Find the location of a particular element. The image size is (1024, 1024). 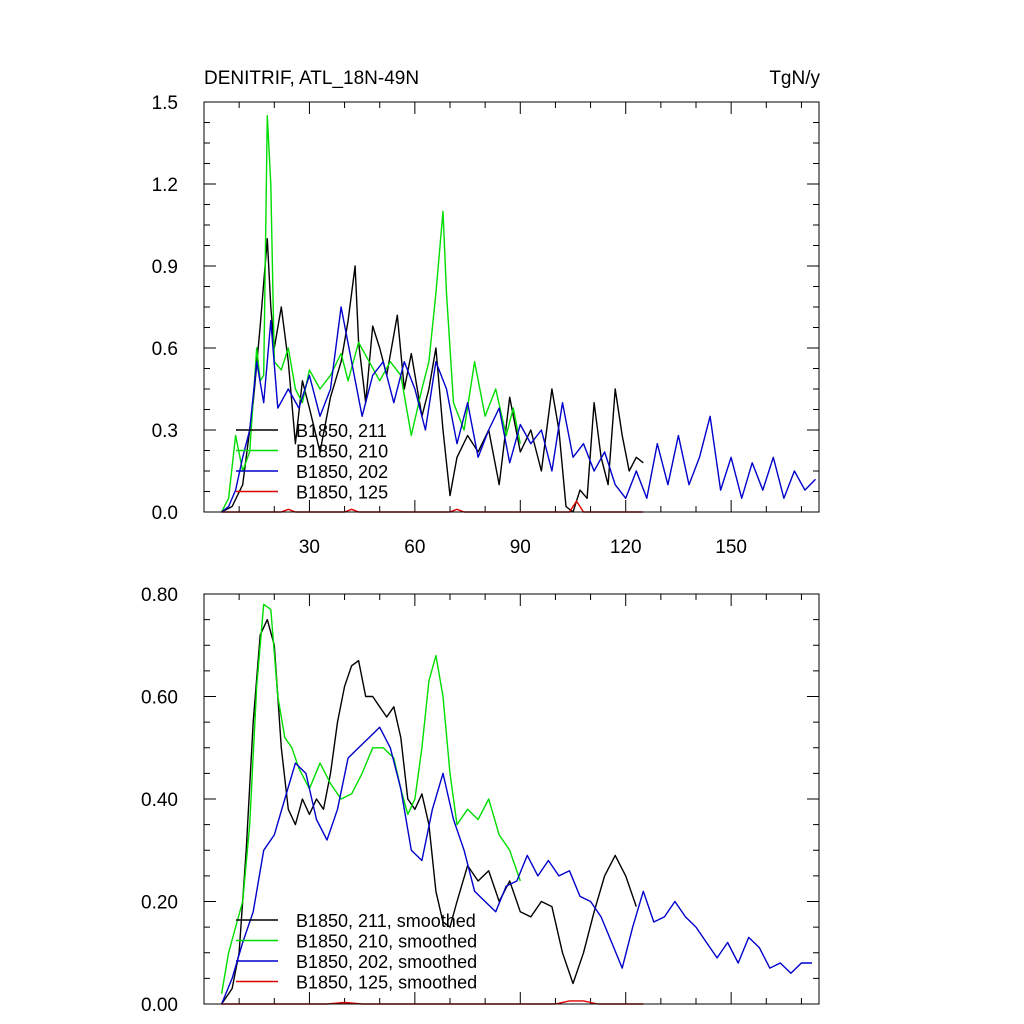

x-tick-label: 60 is located at coordinates (414, 547).